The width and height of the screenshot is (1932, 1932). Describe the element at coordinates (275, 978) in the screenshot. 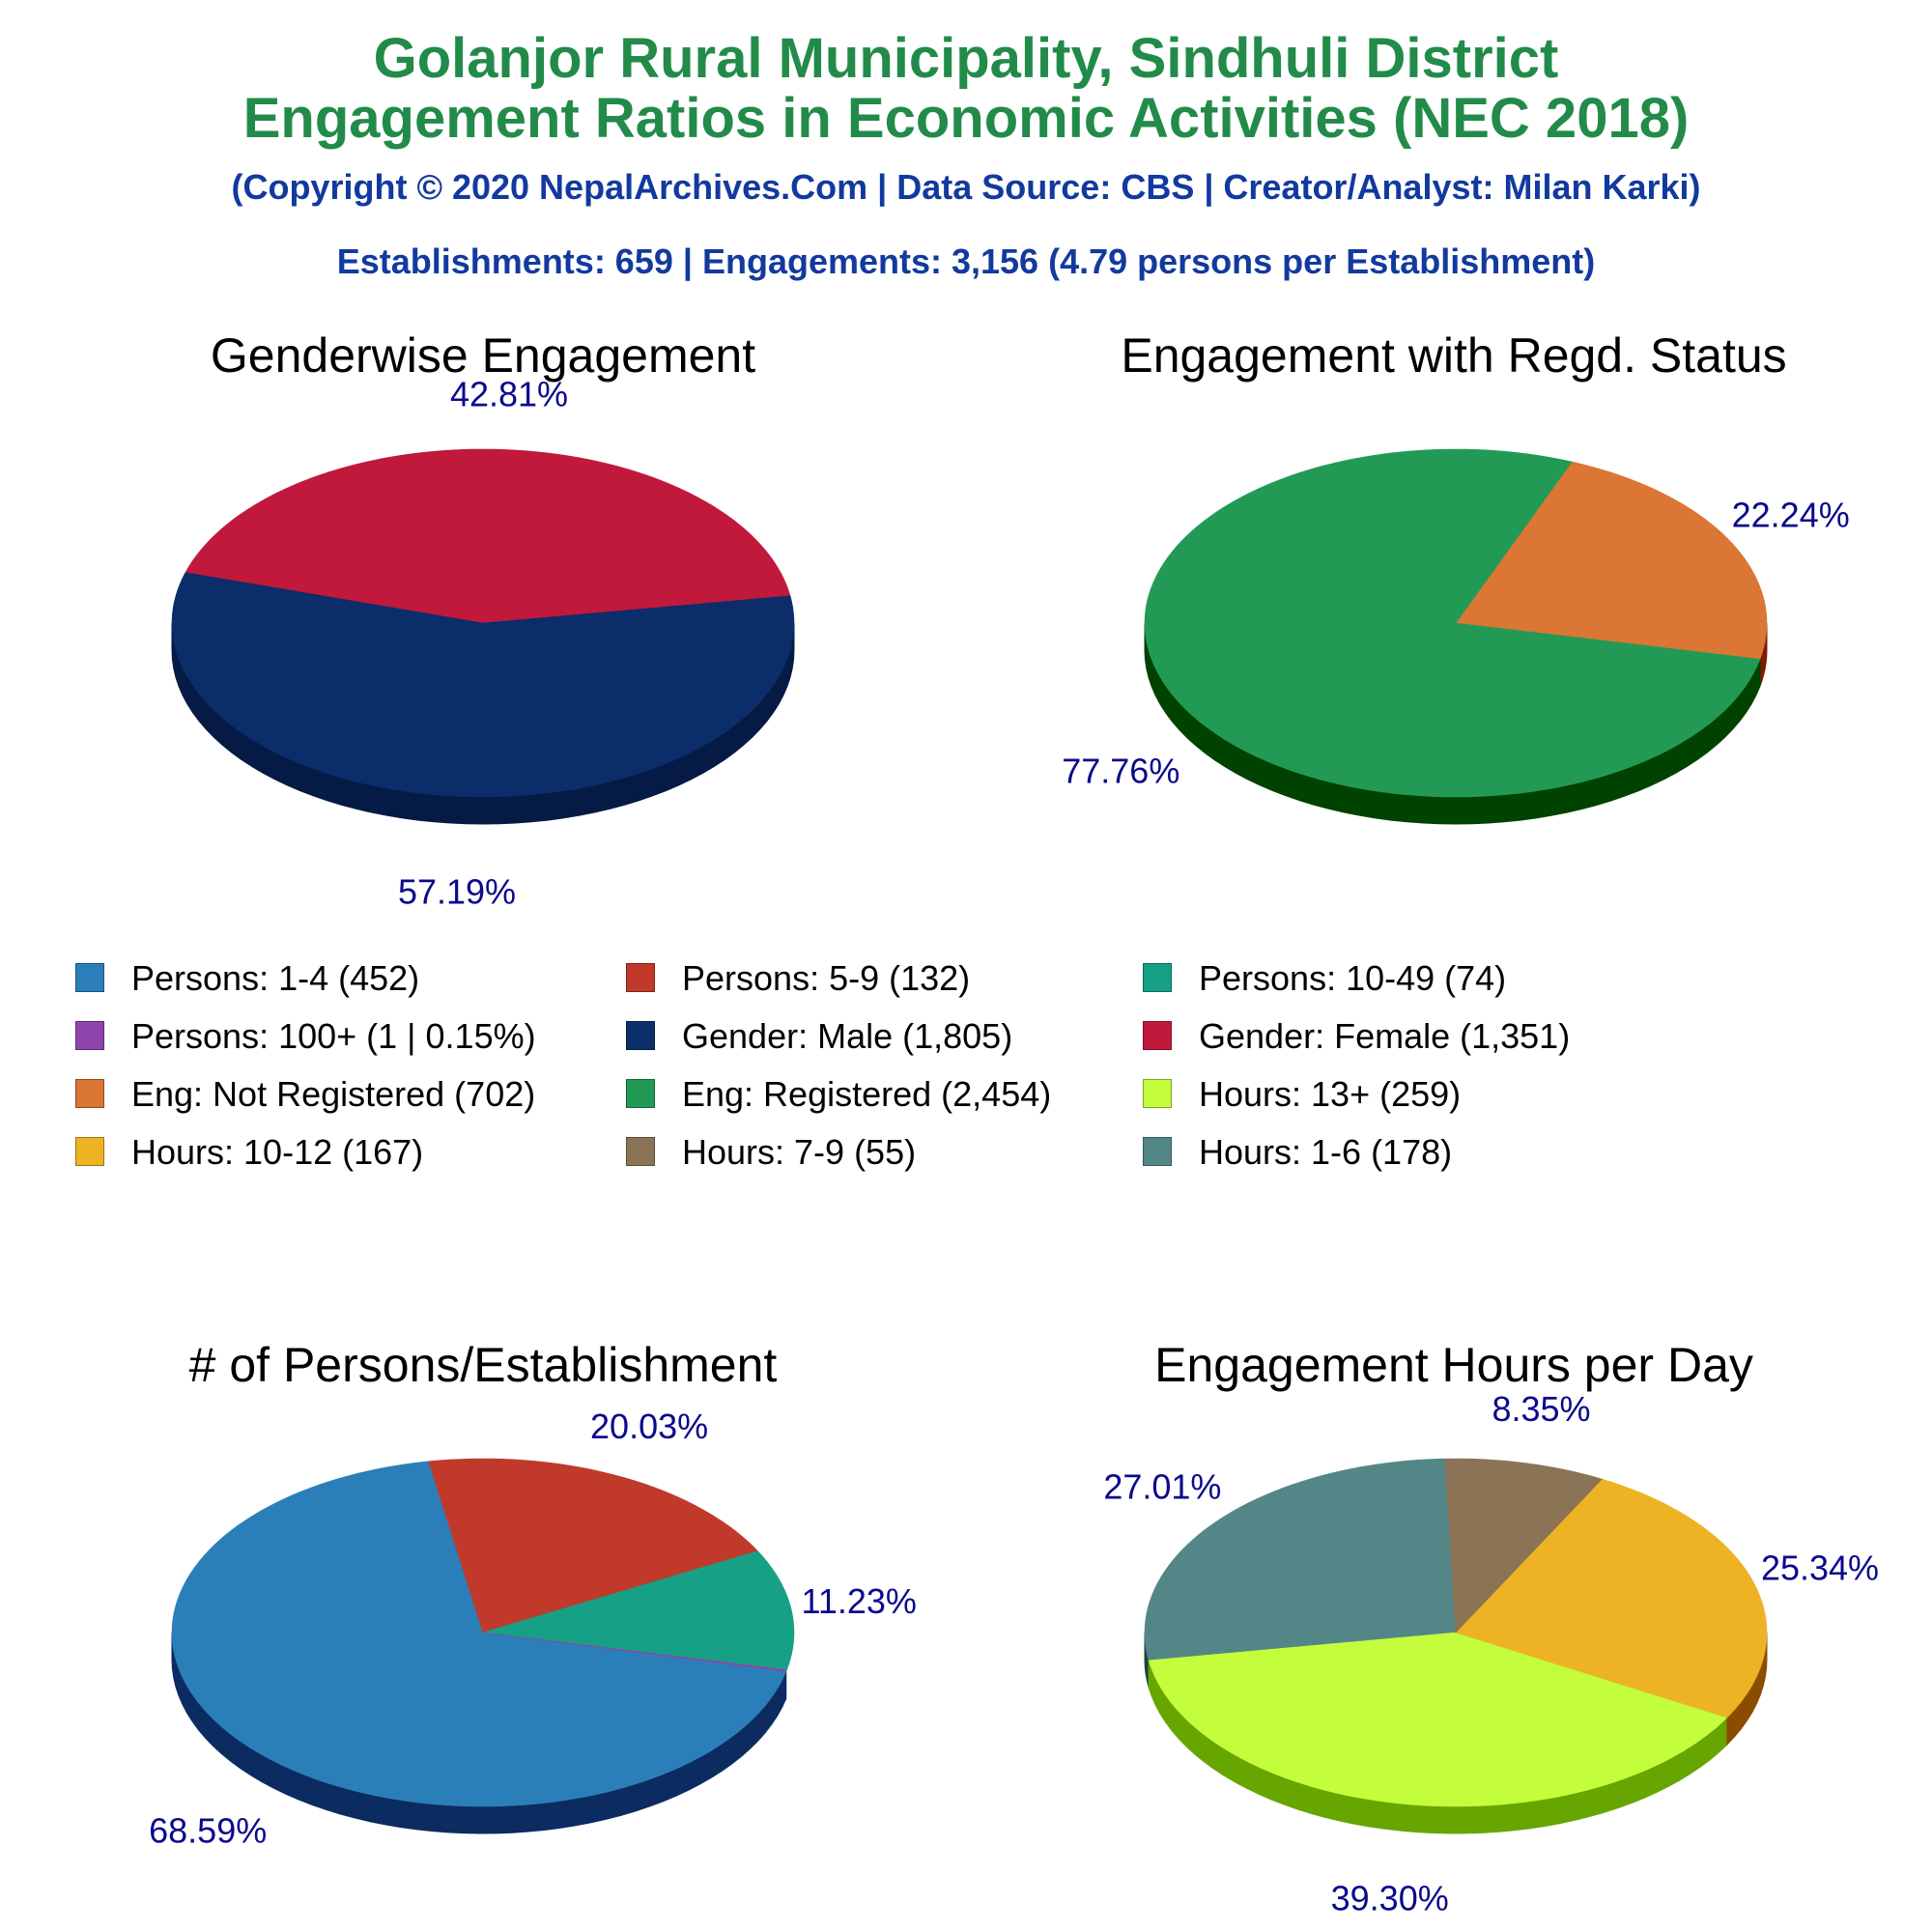

I see `legend-label: Persons: 1-4 (452)` at that location.